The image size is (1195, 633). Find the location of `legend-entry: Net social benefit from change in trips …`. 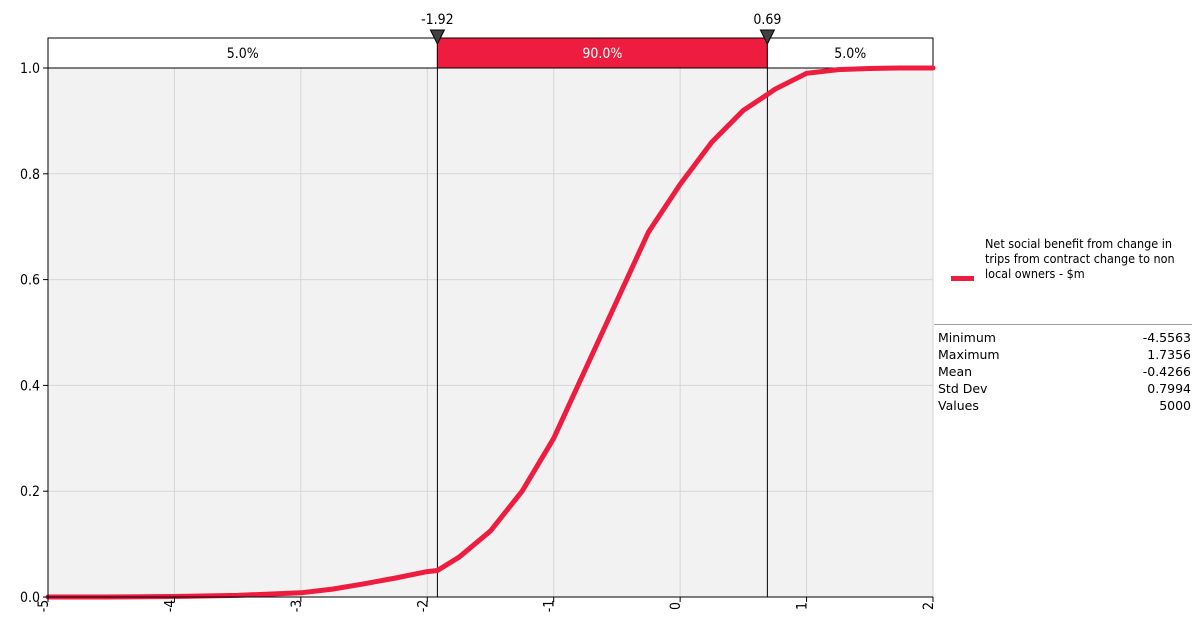

legend-entry: Net social benefit from change in trips … is located at coordinates (1063, 279).